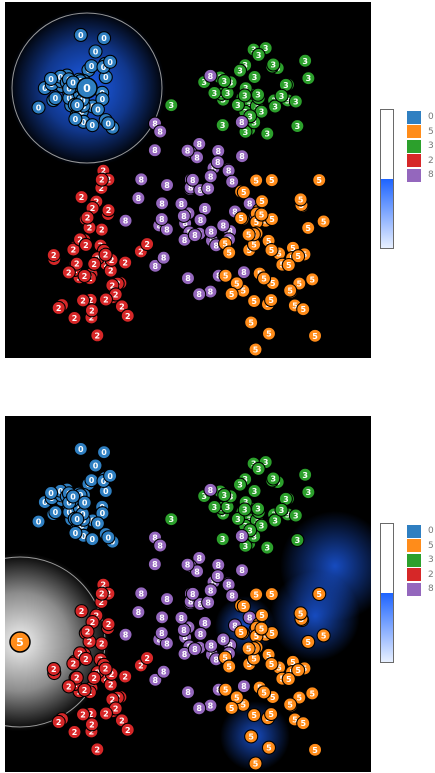 This screenshot has height=773, width=435. Describe the element at coordinates (87, 88) in the screenshot. I see `focus-point: 0` at that location.